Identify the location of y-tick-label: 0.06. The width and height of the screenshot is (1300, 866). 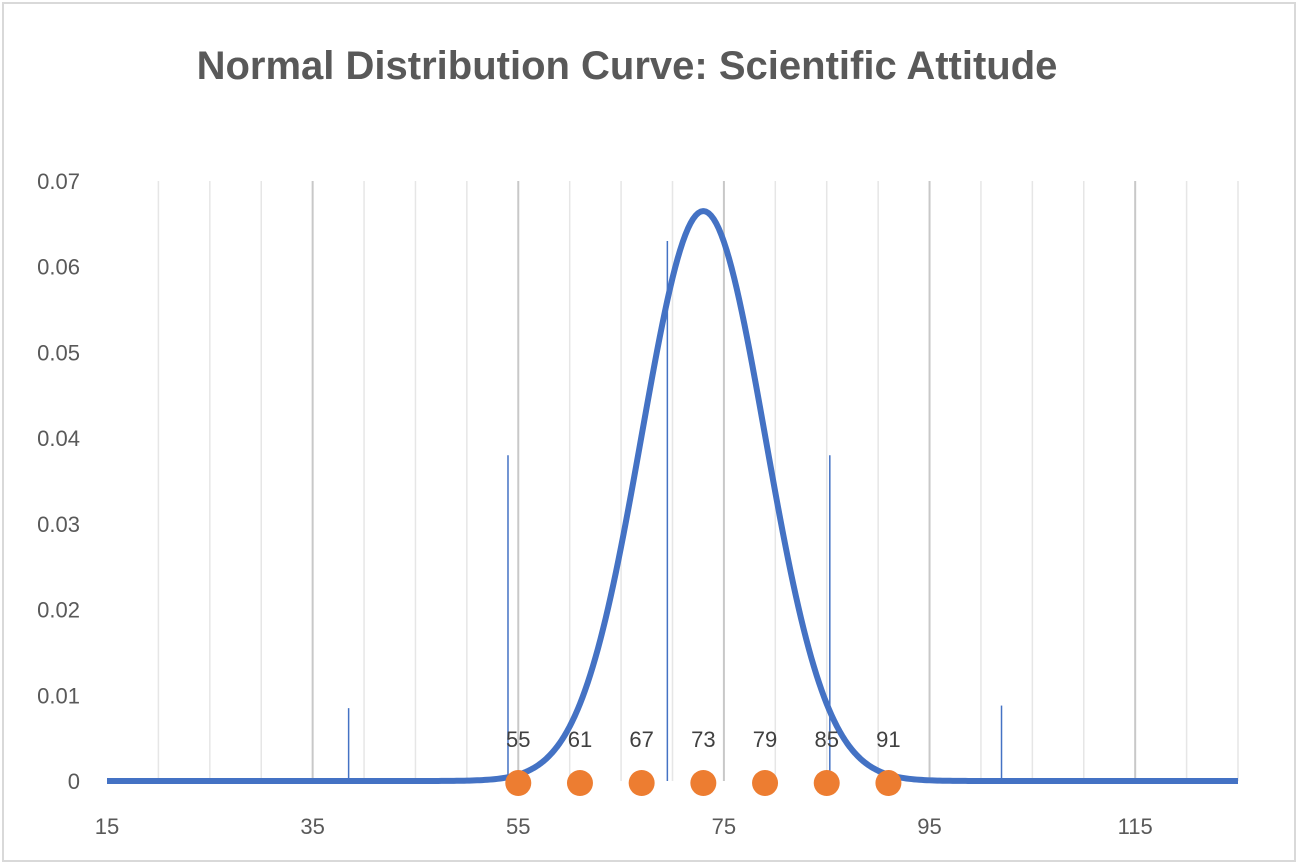
(58, 267).